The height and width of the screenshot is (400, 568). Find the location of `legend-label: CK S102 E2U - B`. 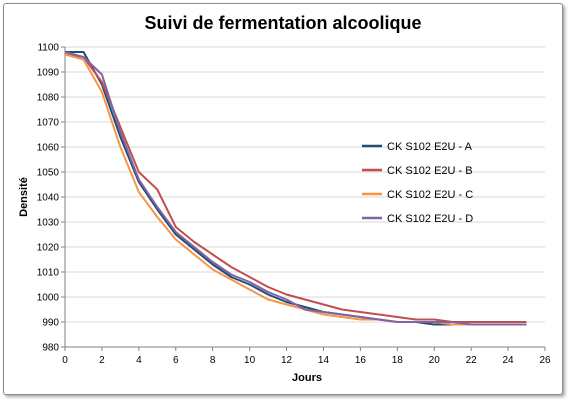

legend-label: CK S102 E2U - B is located at coordinates (430, 171).